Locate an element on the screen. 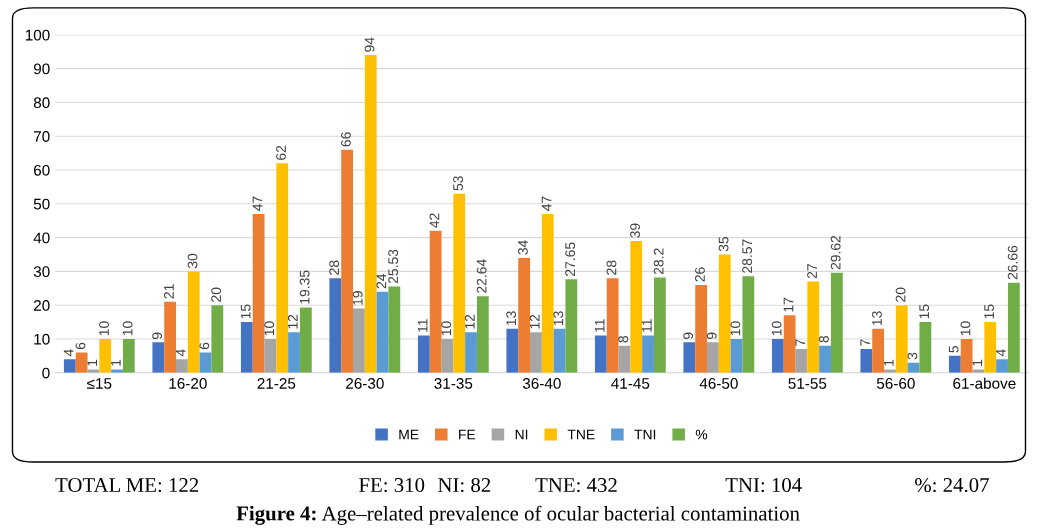 Image resolution: width=1039 pixels, height=528 pixels. x-tick-label: 16-20 is located at coordinates (188, 383).